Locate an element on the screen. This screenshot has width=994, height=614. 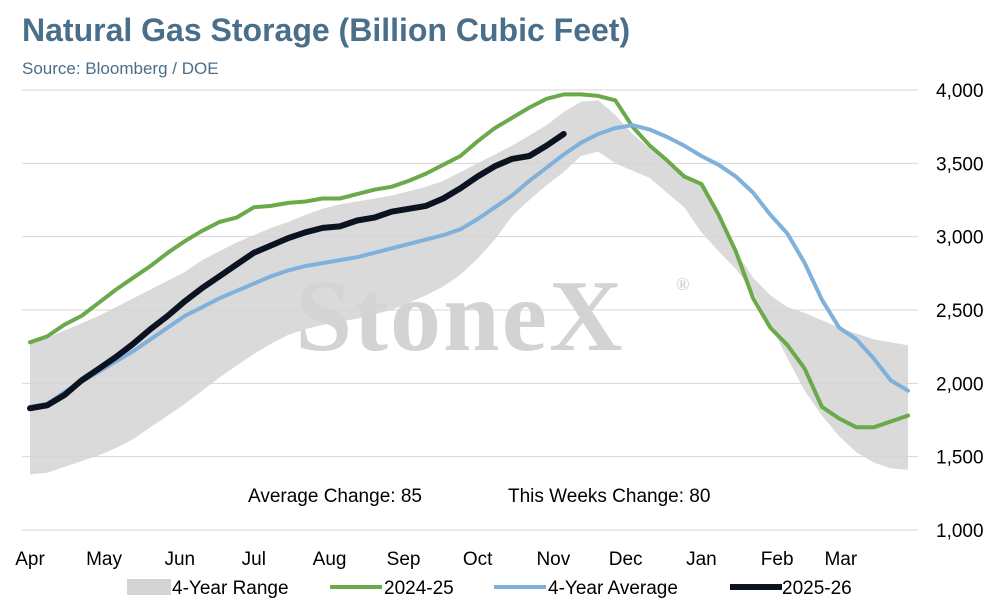
x-tick-label: Feb is located at coordinates (777, 559).